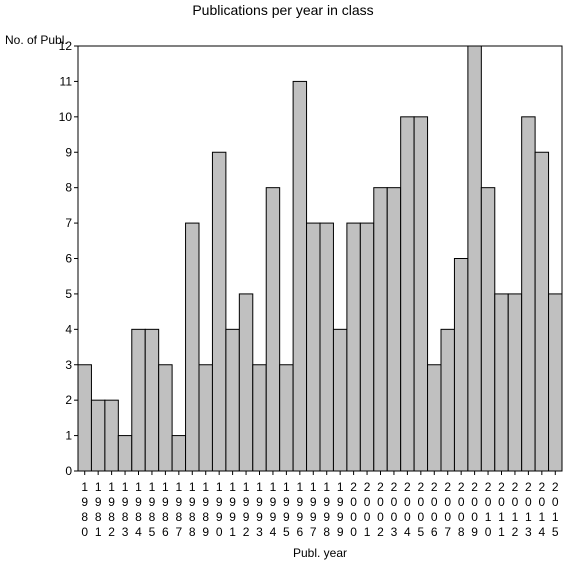 The width and height of the screenshot is (567, 567). I want to click on y-tick-label: 1, so click(68, 436).